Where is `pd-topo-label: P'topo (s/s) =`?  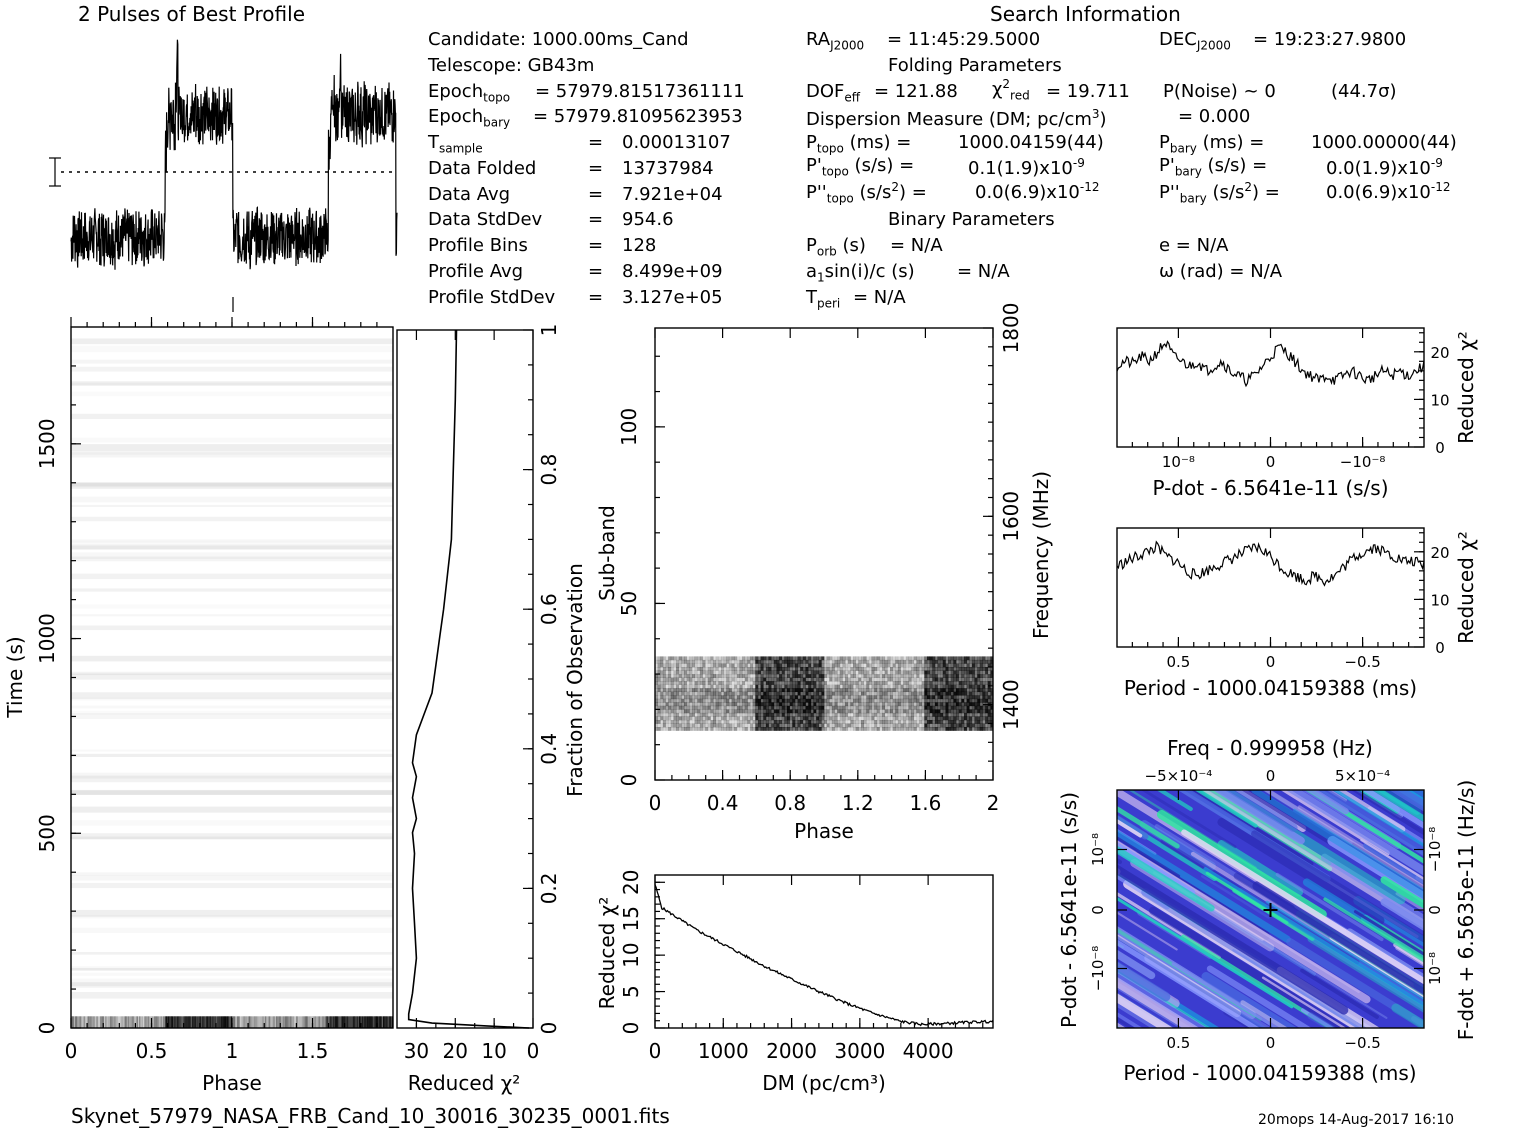
pd-topo-label: P'topo (s/s) = is located at coordinates (860, 167).